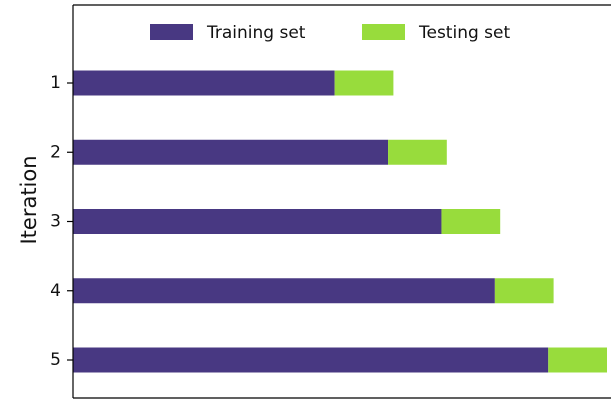  What do you see at coordinates (55, 291) in the screenshot?
I see `y-tick-label: 4` at bounding box center [55, 291].